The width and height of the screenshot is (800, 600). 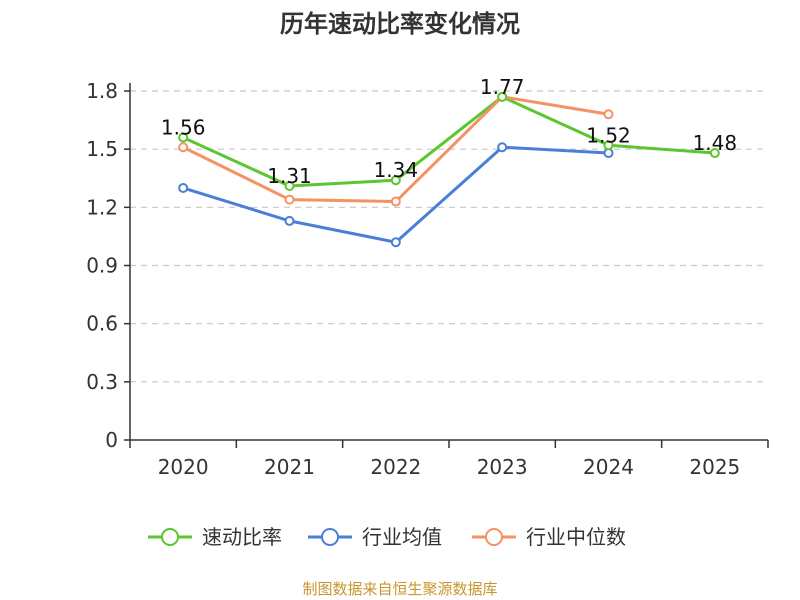 What do you see at coordinates (242, 537) in the screenshot?
I see `legend-label: 速动比率` at bounding box center [242, 537].